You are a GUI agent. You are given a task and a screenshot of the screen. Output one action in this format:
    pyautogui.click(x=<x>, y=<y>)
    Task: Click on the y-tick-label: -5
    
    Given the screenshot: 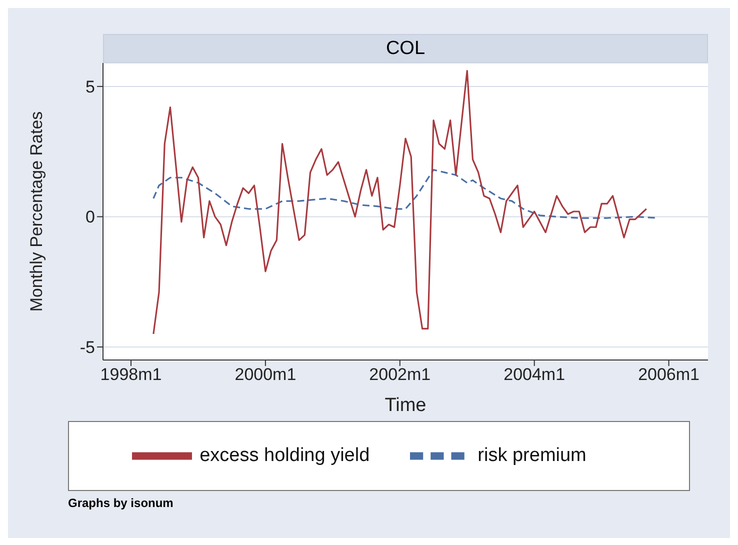 What is the action you would take?
    pyautogui.click(x=87, y=348)
    